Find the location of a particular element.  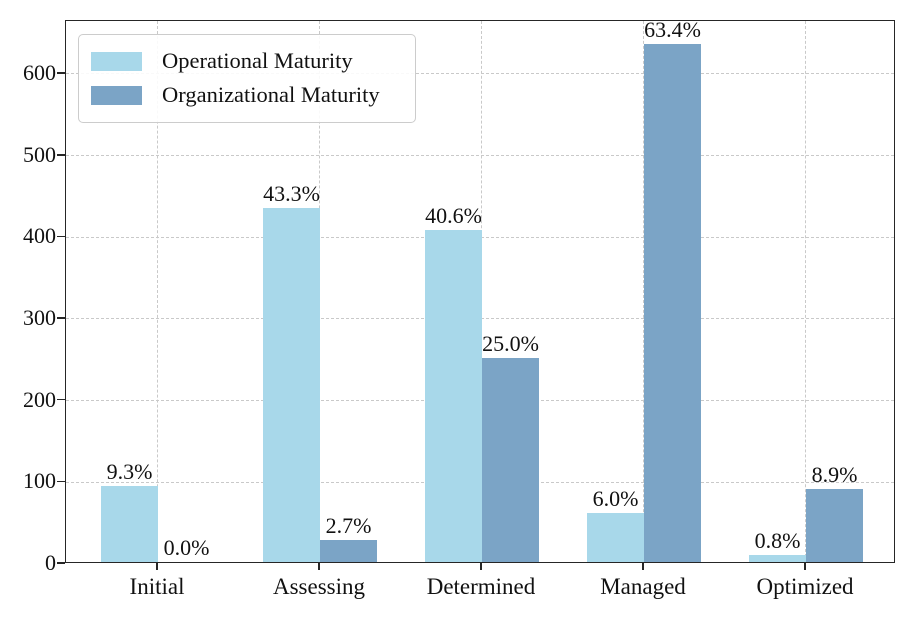

legend-label-organizational: Organizational Maturity is located at coordinates (271, 94).